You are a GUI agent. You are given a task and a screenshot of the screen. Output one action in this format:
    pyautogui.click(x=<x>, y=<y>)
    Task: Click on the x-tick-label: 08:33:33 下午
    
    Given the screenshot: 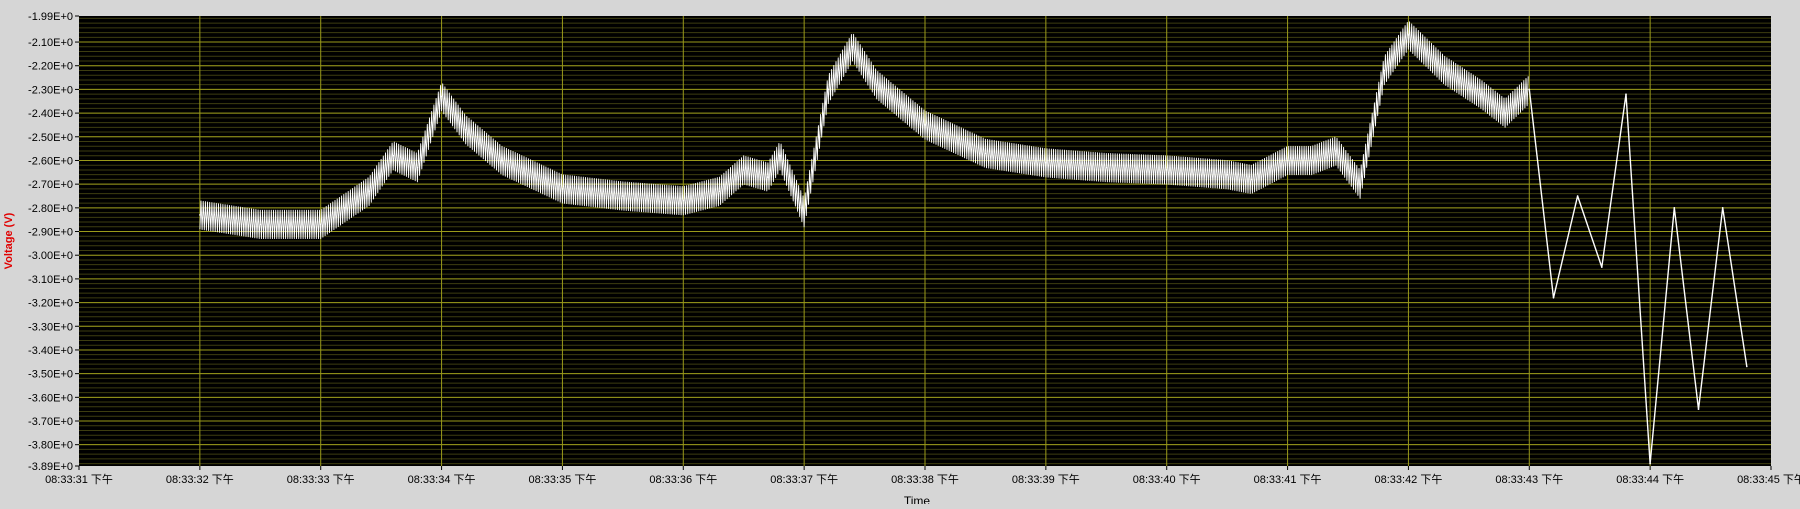 What is the action you would take?
    pyautogui.click(x=321, y=479)
    